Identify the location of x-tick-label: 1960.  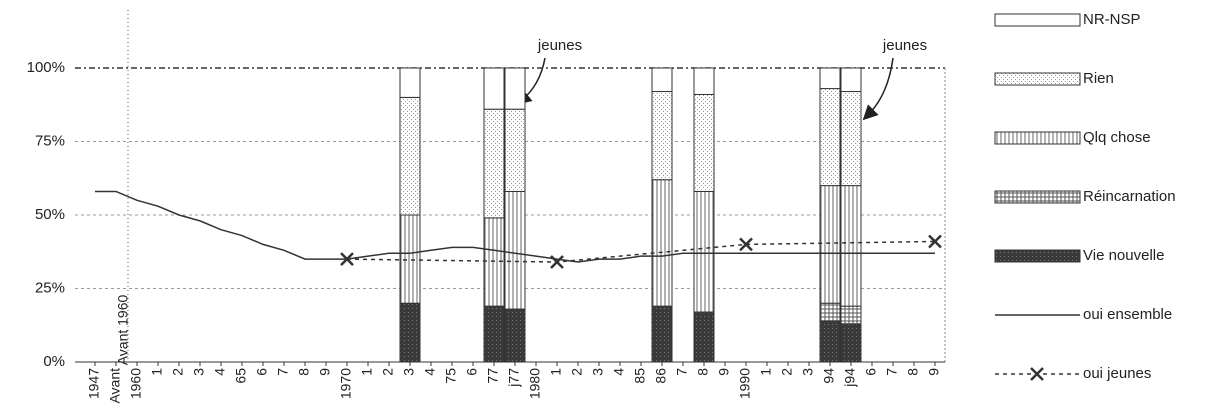
(136, 383).